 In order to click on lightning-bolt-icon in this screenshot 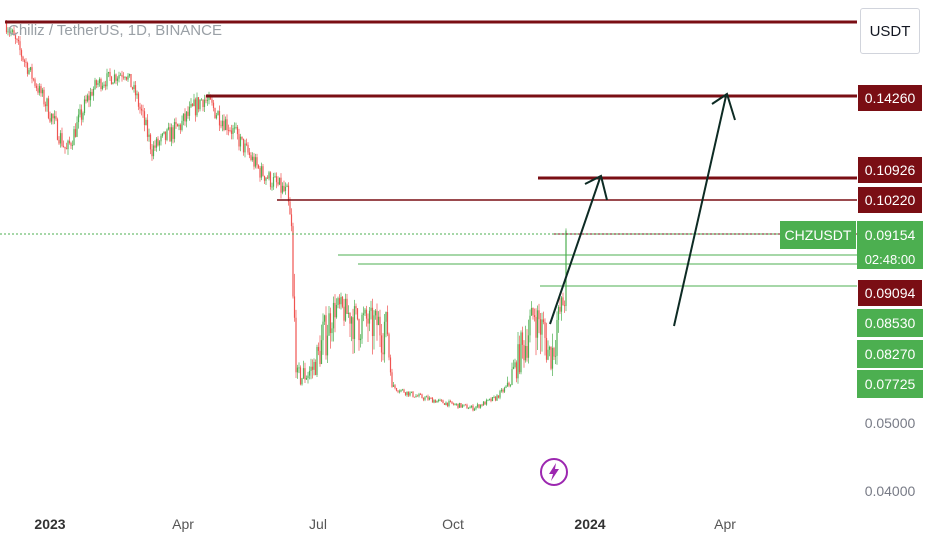, I will do `click(554, 472)`.